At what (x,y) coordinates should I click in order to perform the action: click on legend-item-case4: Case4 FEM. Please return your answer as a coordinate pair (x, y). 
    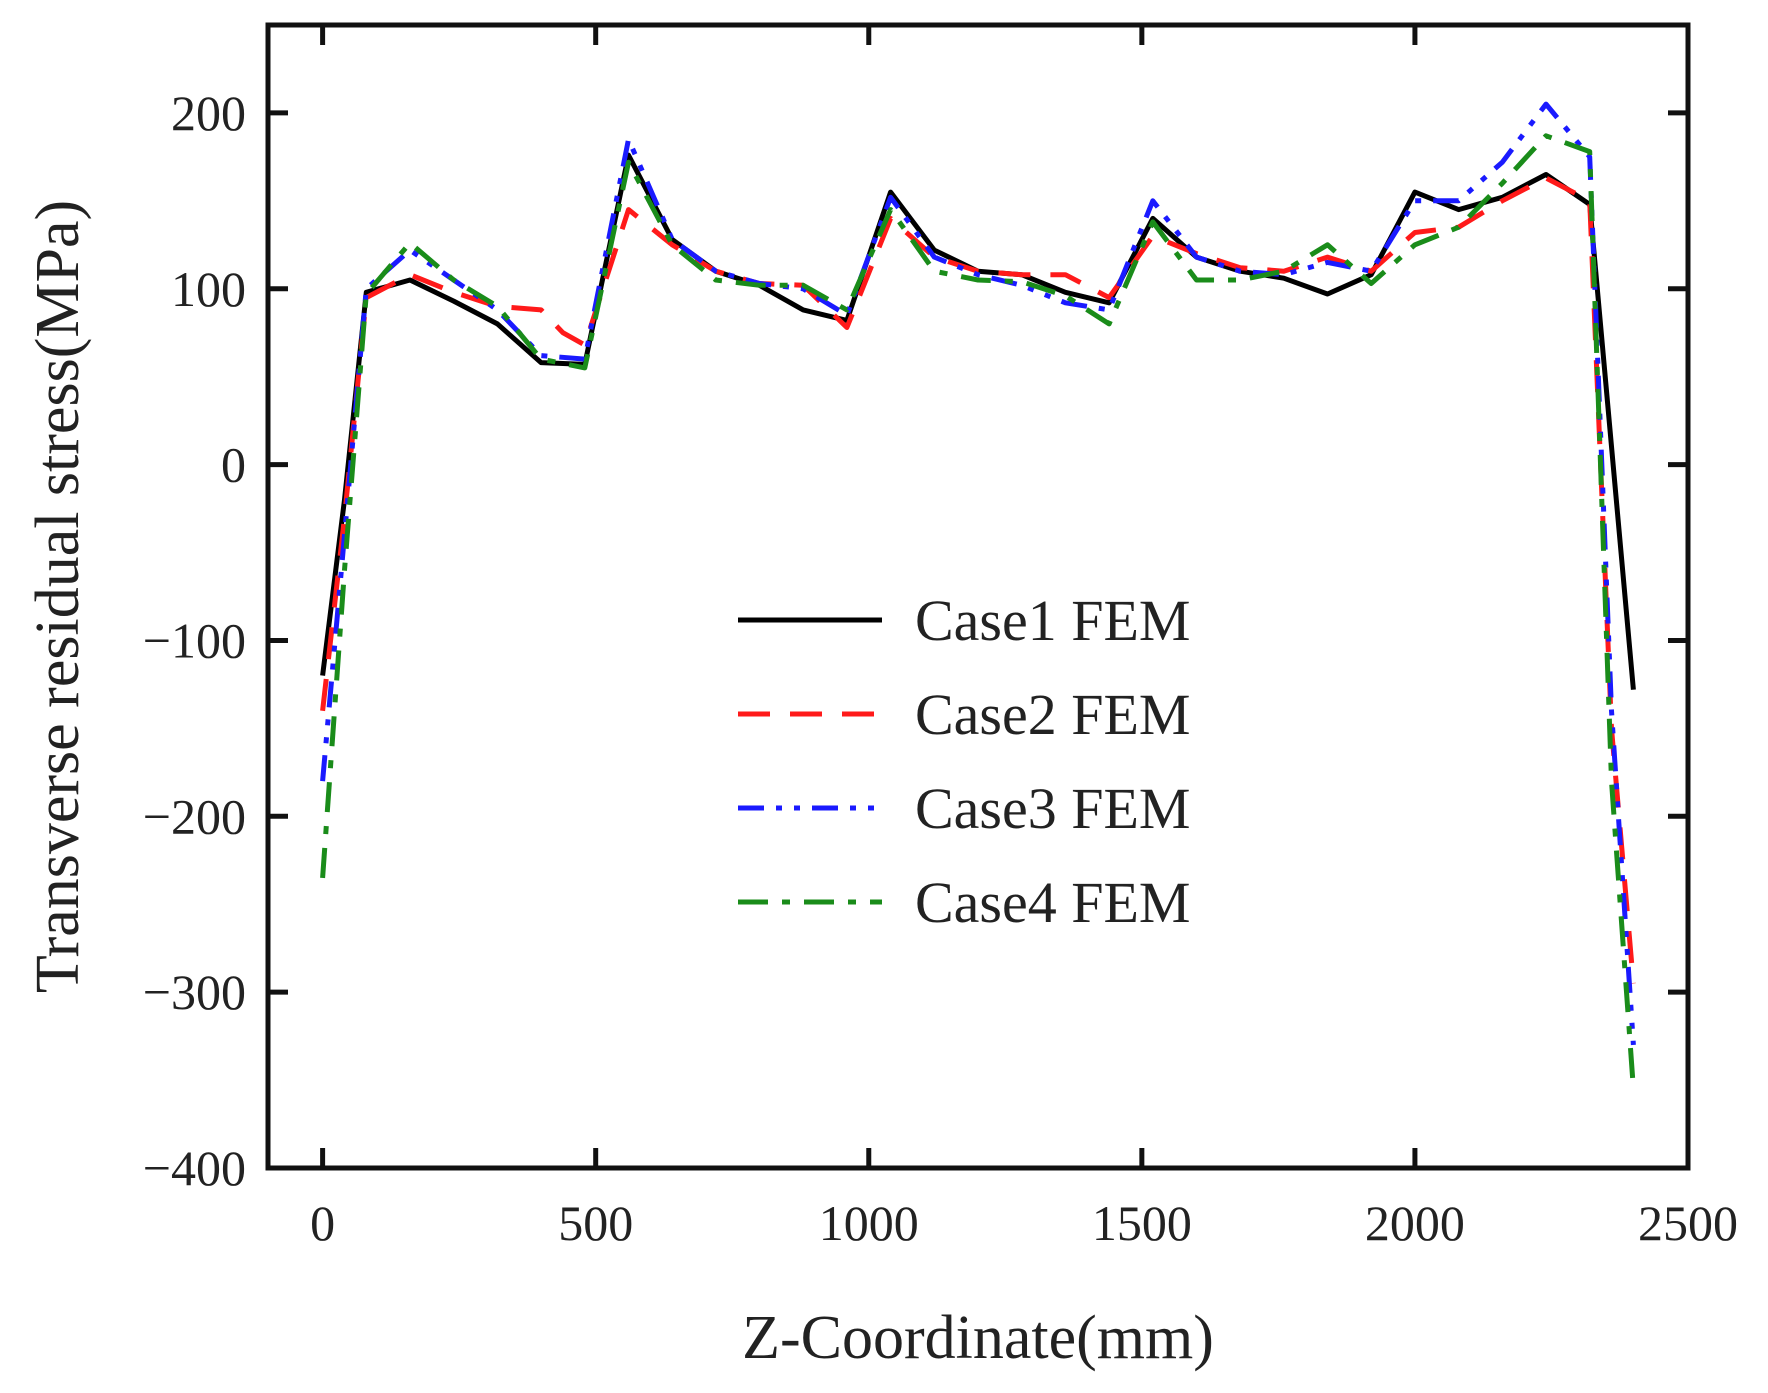
    Looking at the image, I should click on (964, 902).